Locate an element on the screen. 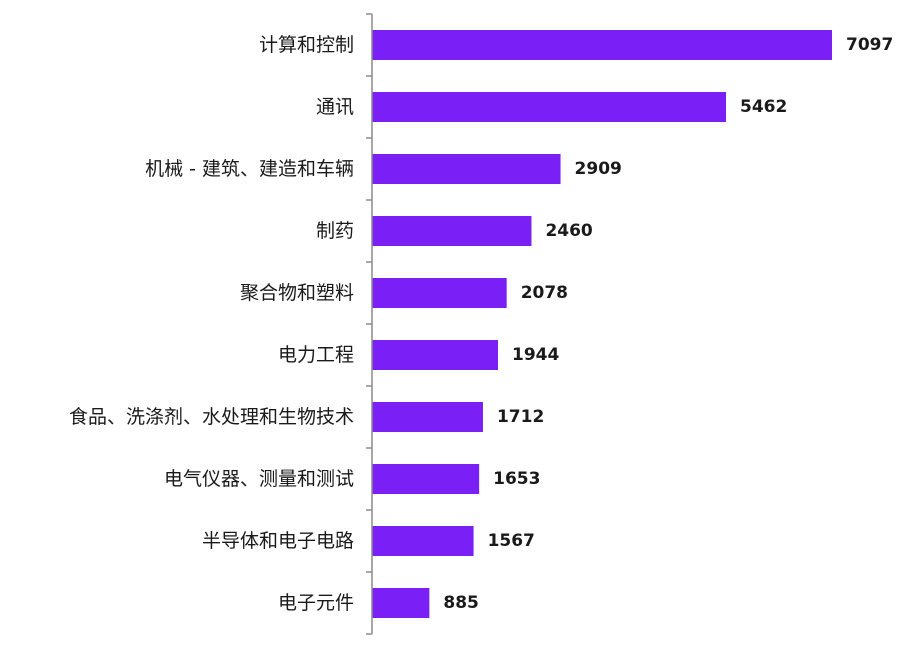 The height and width of the screenshot is (646, 908). axis-layer is located at coordinates (369, 324).